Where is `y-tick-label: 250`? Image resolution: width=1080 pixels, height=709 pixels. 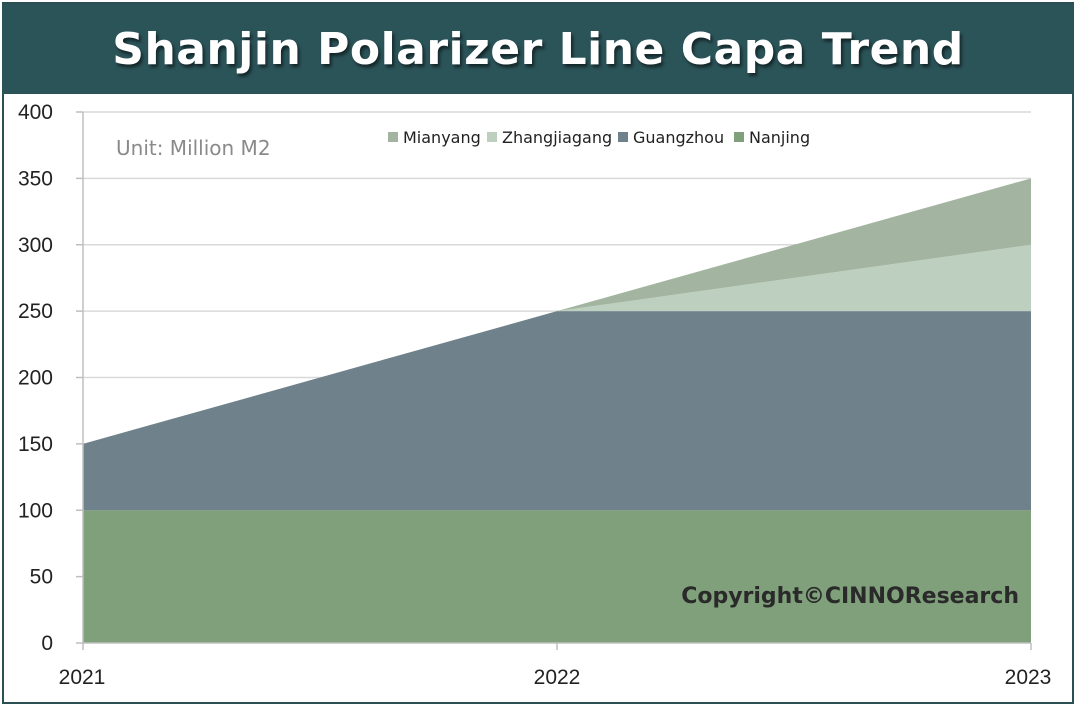 y-tick-label: 250 is located at coordinates (35, 311).